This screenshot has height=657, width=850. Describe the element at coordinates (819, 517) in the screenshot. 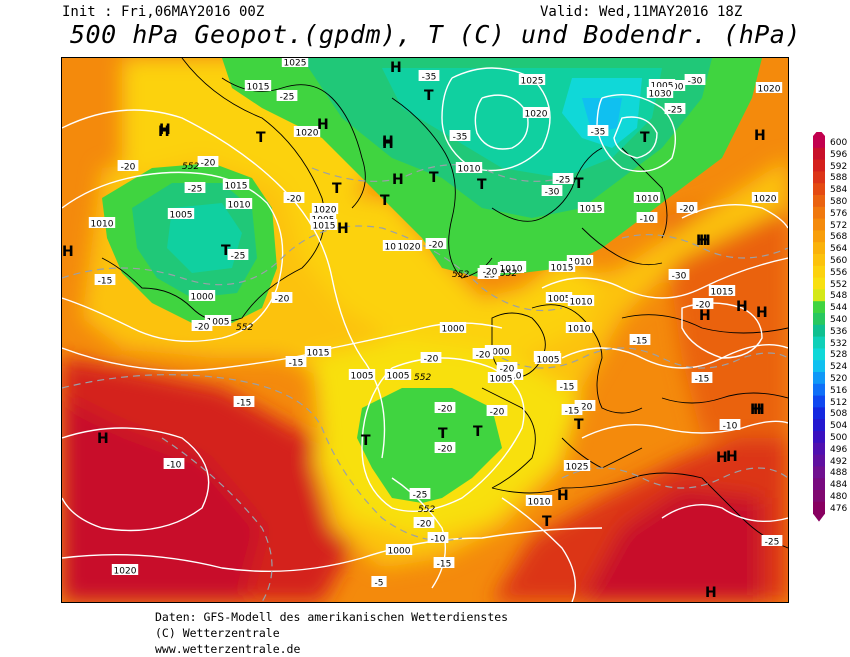

I see `legend-bottom-arrow` at that location.